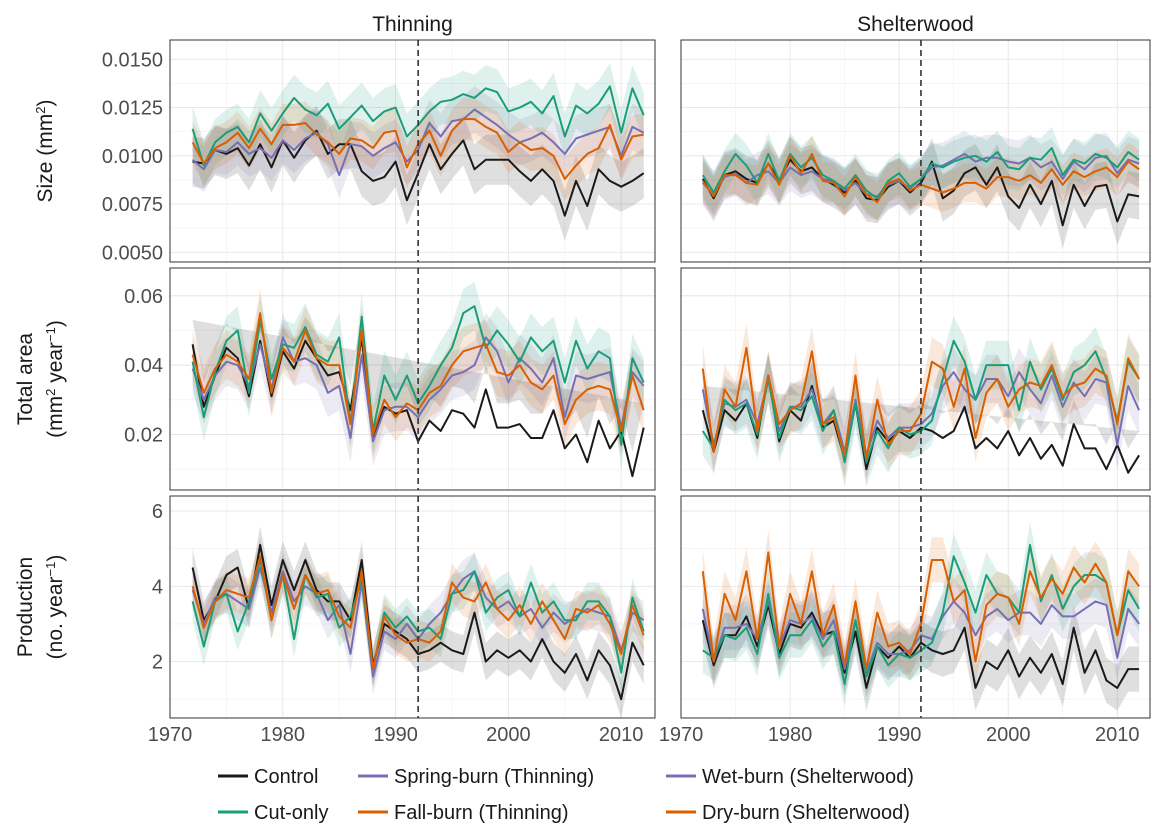  Describe the element at coordinates (143, 366) in the screenshot. I see `y-tick-label: 0.04` at that location.